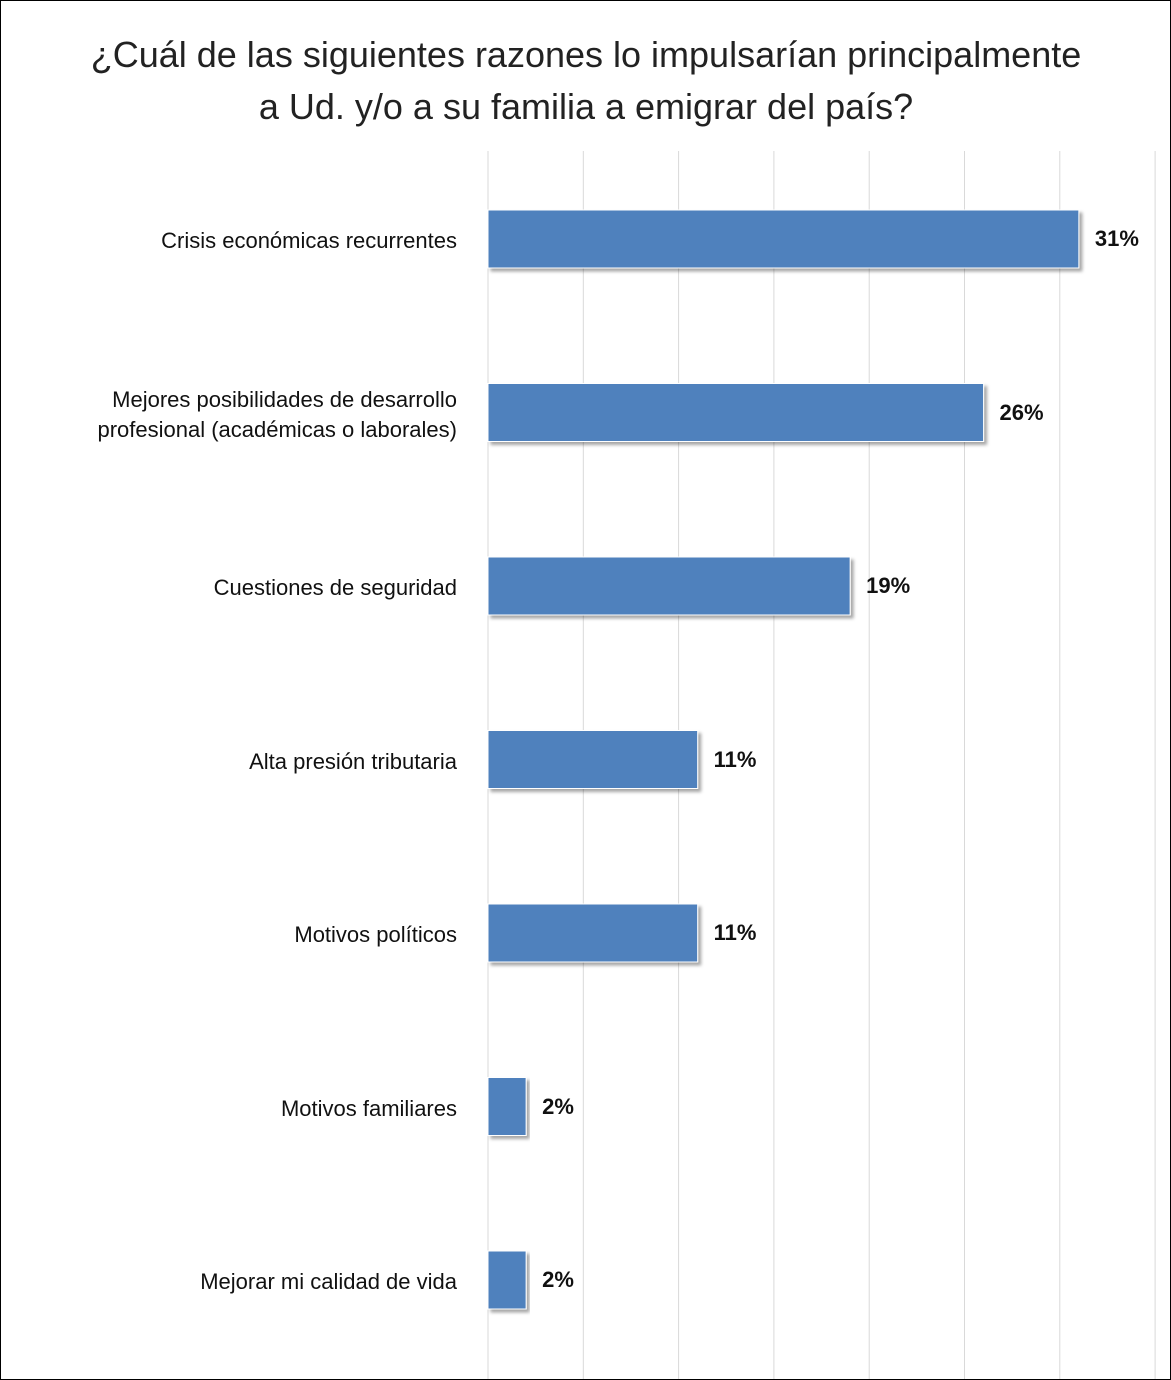  Describe the element at coordinates (309, 240) in the screenshot. I see `category-label-line: Crisis económicas recurrentes` at that location.